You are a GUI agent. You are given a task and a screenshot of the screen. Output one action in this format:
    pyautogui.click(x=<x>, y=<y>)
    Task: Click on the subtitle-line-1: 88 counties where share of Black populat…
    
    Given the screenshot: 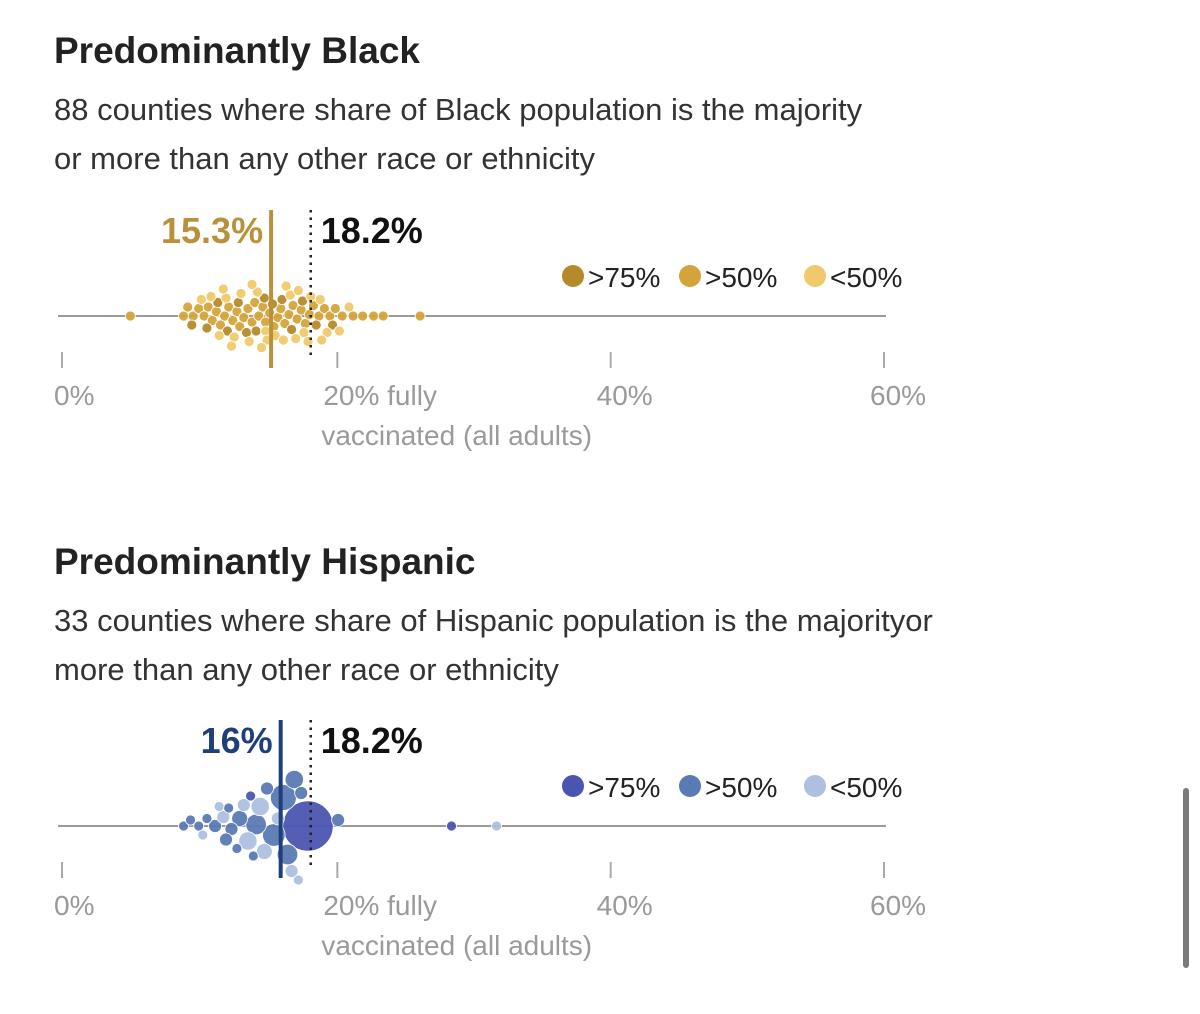 What is the action you would take?
    pyautogui.click(x=458, y=109)
    